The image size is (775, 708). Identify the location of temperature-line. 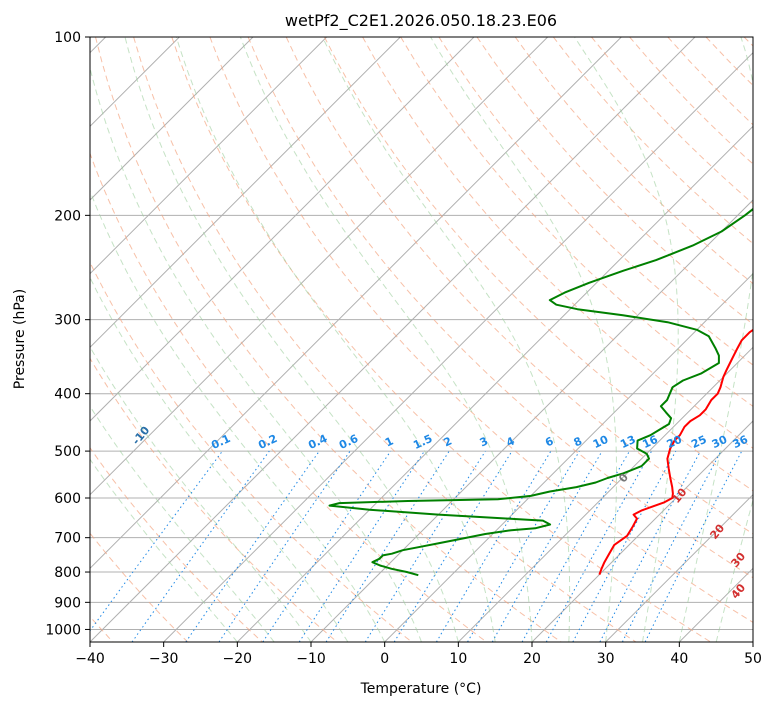
(675, 451).